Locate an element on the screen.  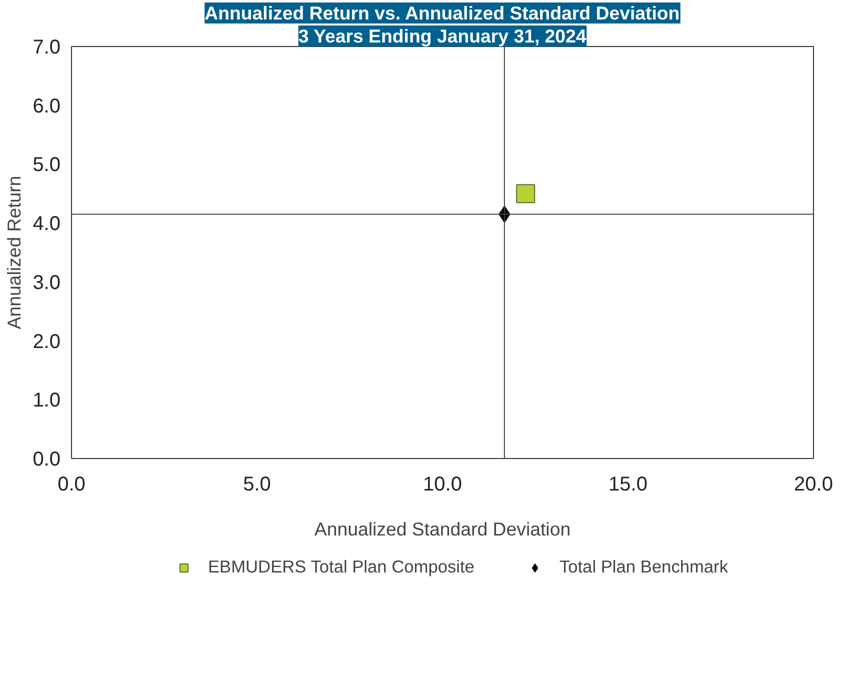
y-tick-label: 4.0 is located at coordinates (46, 224).